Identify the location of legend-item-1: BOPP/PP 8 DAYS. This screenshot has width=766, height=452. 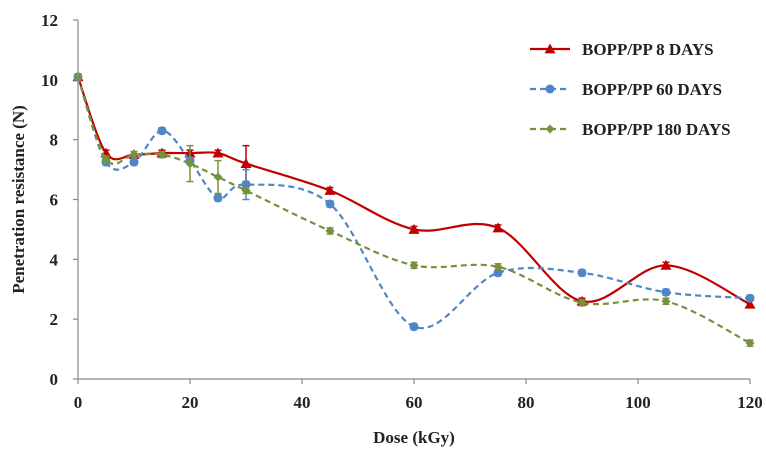
(622, 49).